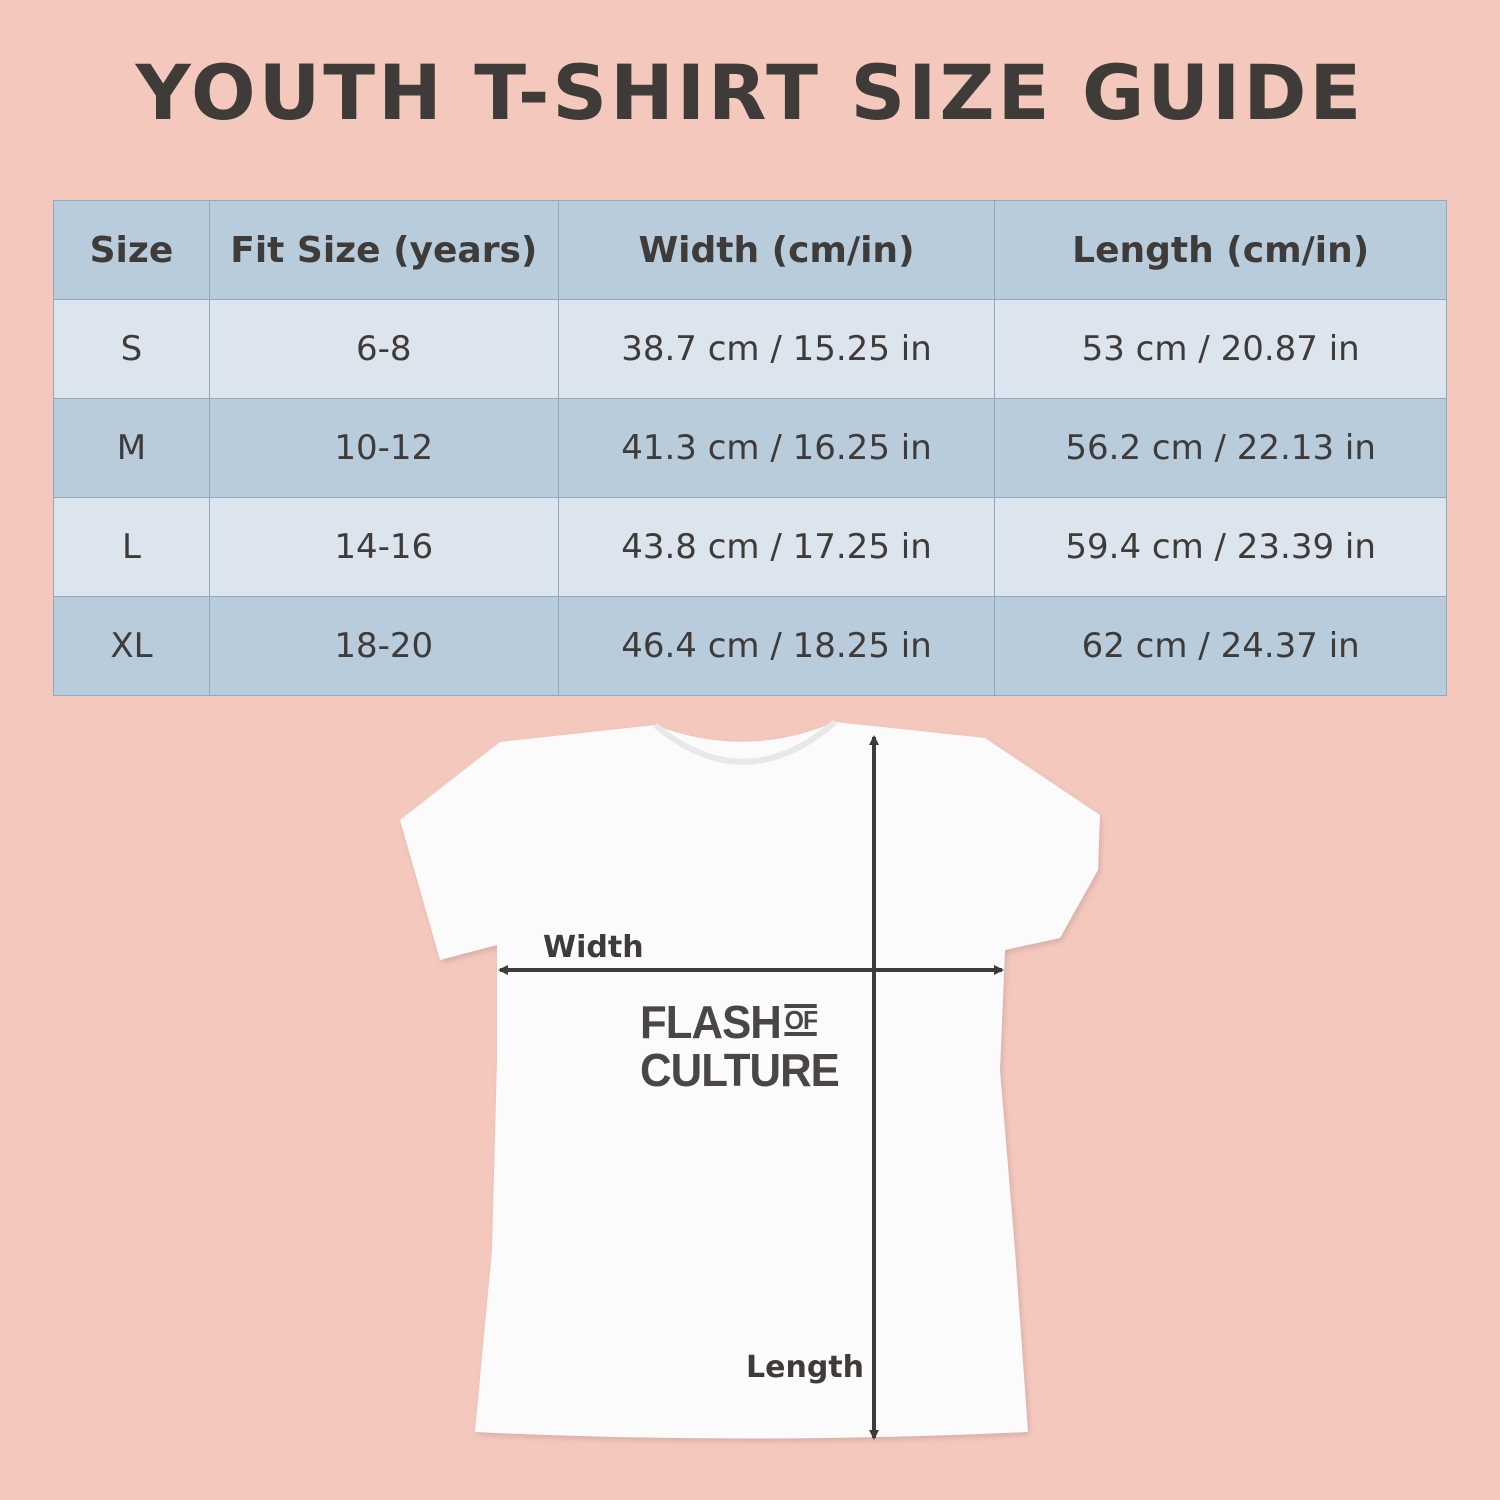 This screenshot has height=1500, width=1500. Describe the element at coordinates (776, 250) in the screenshot. I see `header-width: Width (cm/in)` at that location.